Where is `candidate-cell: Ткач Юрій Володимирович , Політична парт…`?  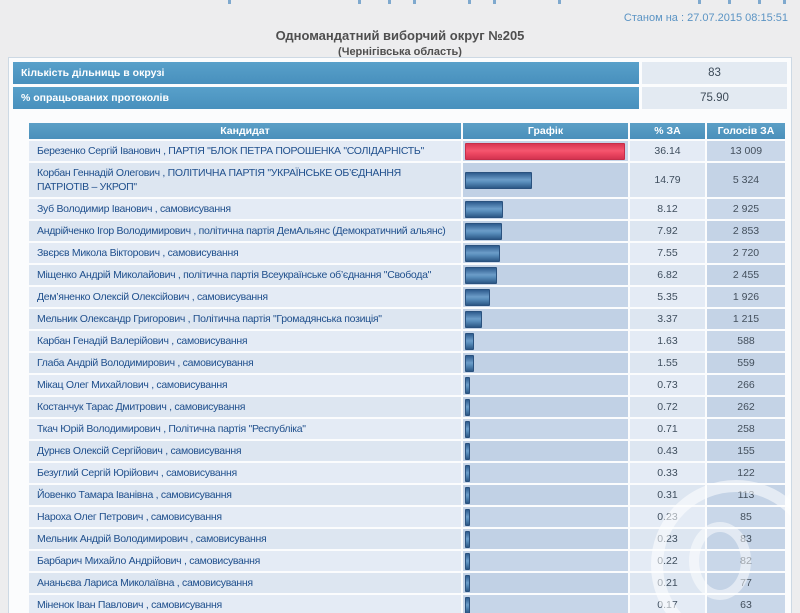
candidate-cell: Ткач Юрій Володимирович , Політична парт… is located at coordinates (245, 429).